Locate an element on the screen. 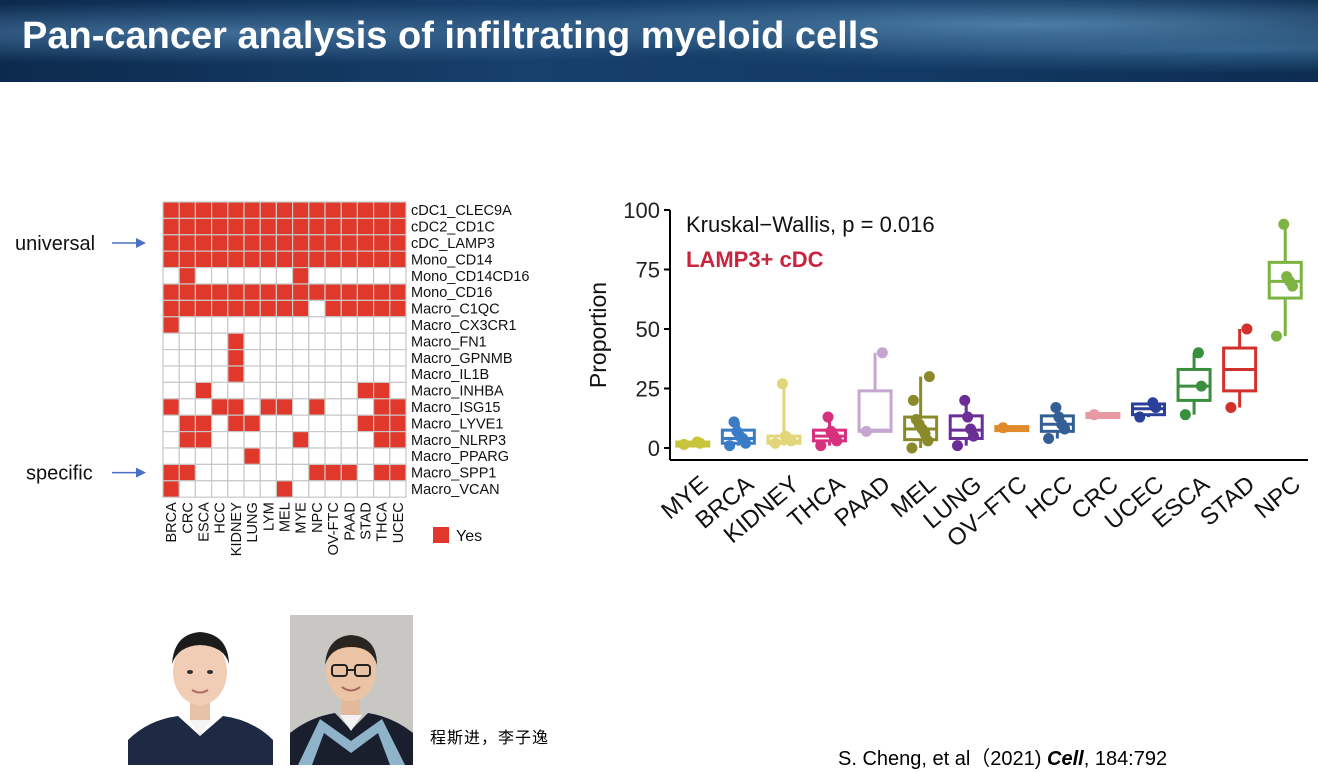  citation-prefix: S. Cheng, et al（2021) is located at coordinates (943, 759).